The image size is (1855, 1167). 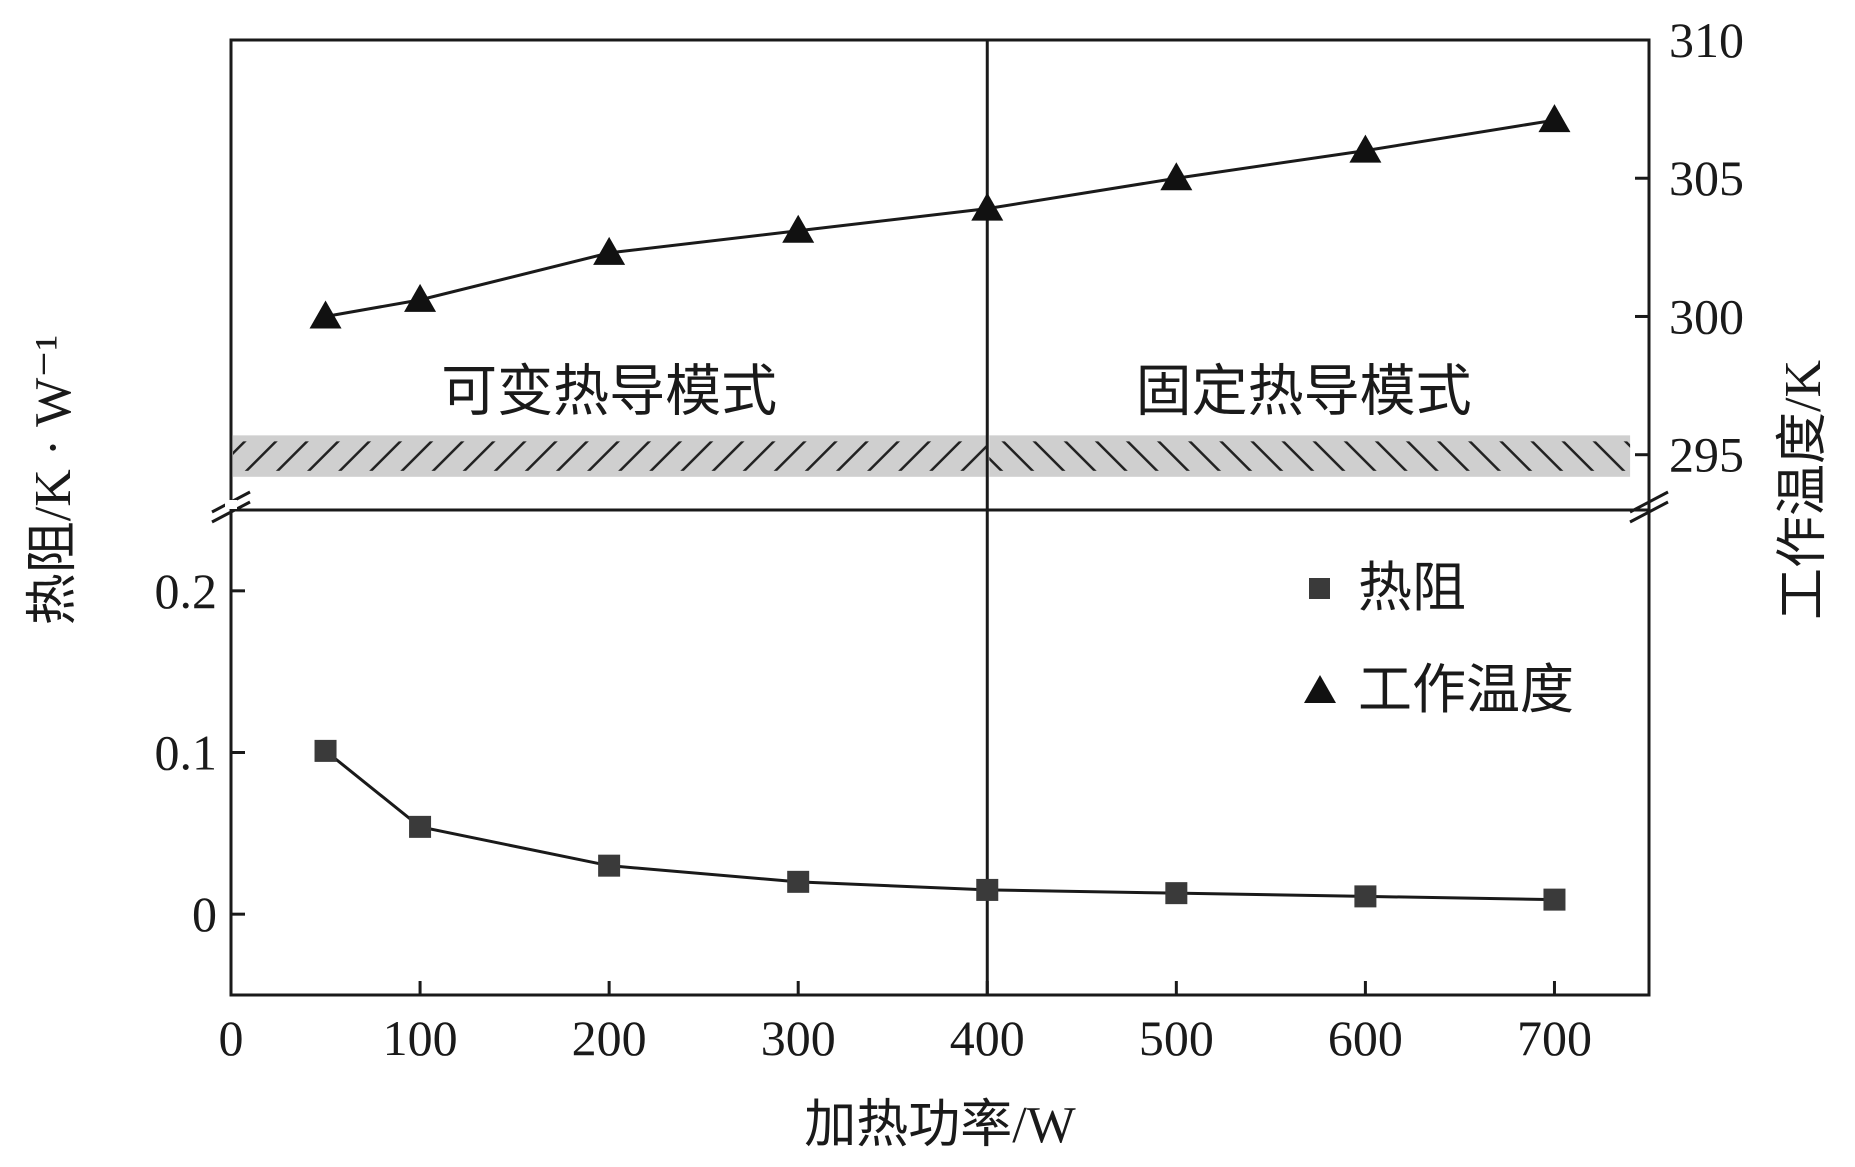 What do you see at coordinates (798, 1038) in the screenshot?
I see `x-tick-label-300: 300` at bounding box center [798, 1038].